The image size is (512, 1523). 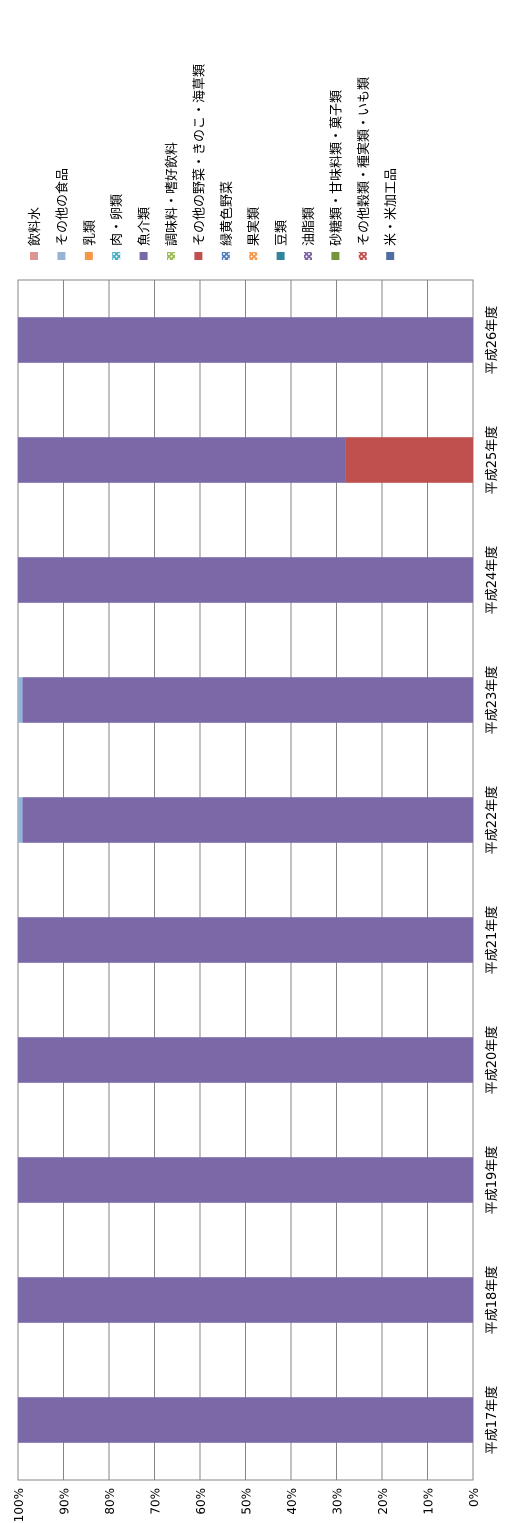 I want to click on legend-label: 緑黄色野菜, so click(x=227, y=213).